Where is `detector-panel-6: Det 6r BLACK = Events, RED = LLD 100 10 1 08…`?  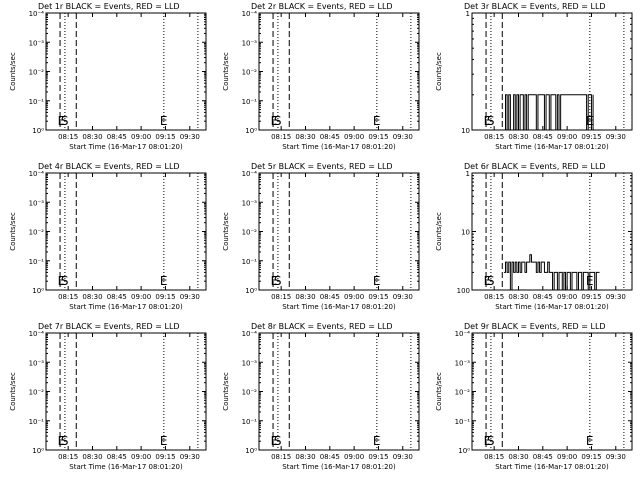
detector-panel-6: Det 6r BLACK = Events, RED = LLD 100 10 1 08… is located at coordinates (534, 236).